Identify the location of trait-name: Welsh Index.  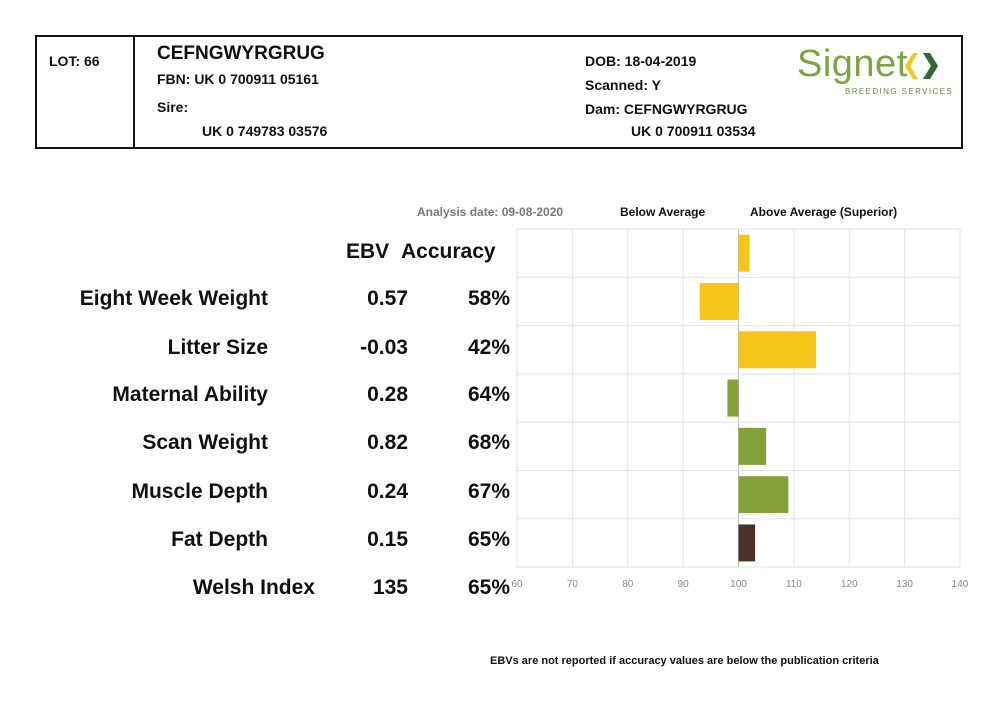
(253, 587).